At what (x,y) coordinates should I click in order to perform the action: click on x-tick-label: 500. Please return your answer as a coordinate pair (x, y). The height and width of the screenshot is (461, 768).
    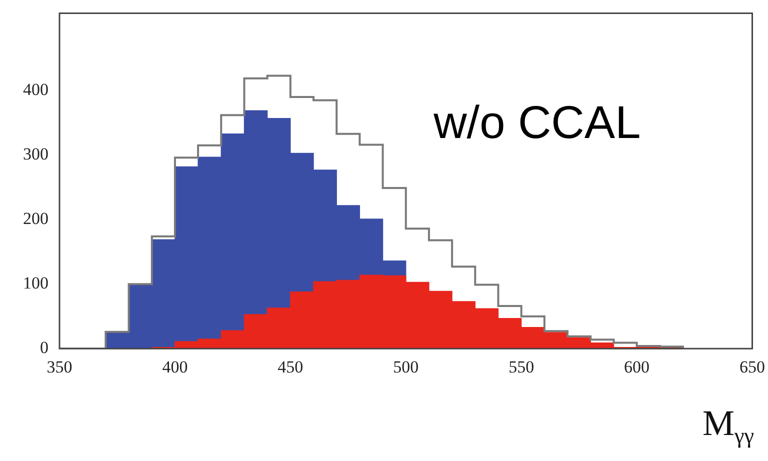
    Looking at the image, I should click on (406, 366).